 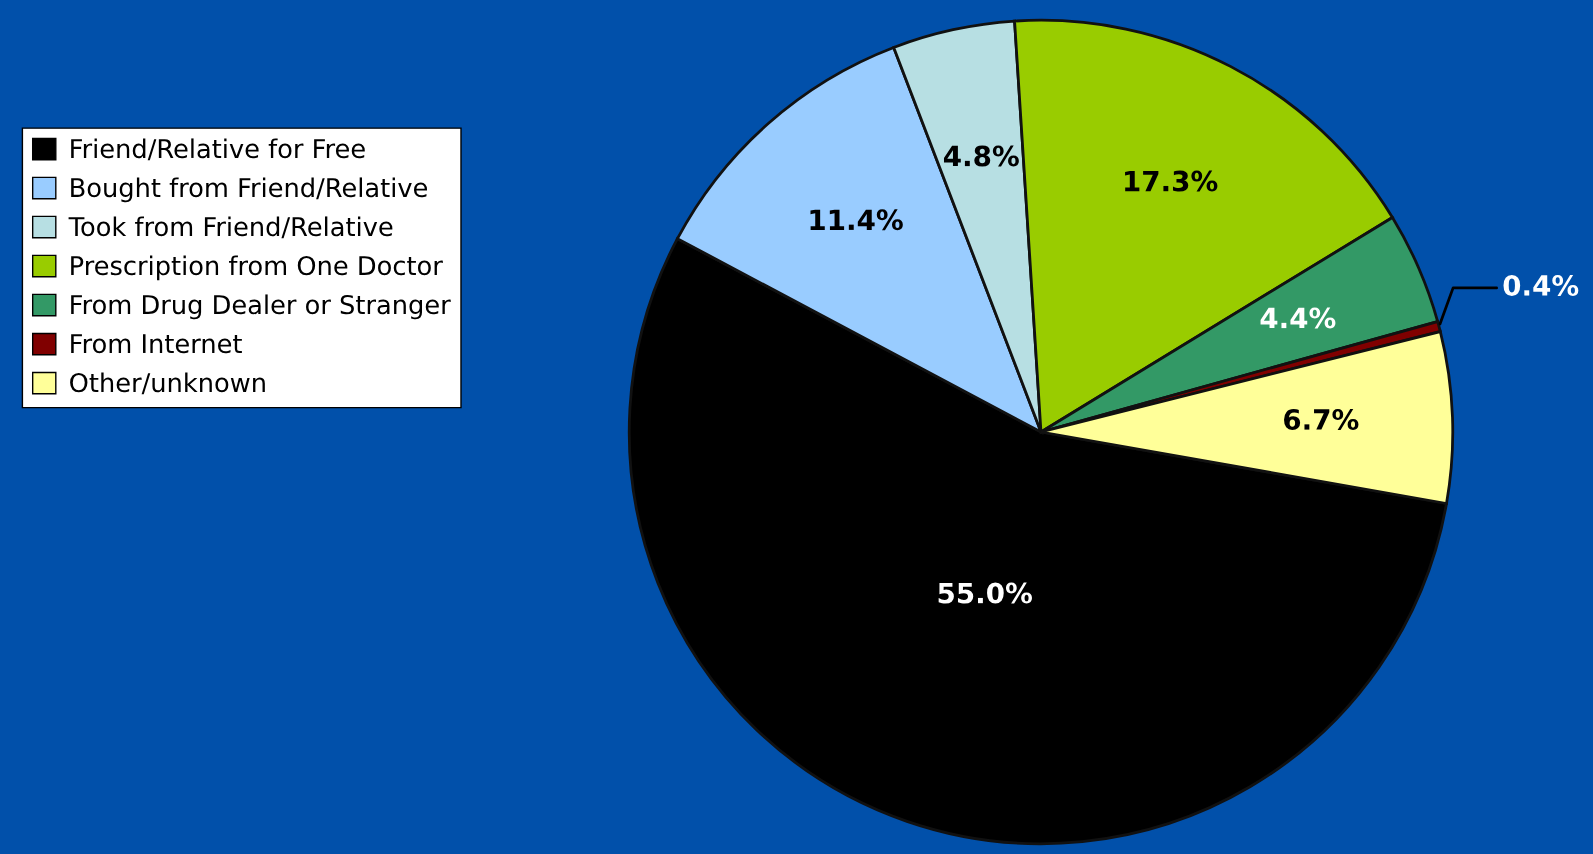 What do you see at coordinates (1541, 285) in the screenshot?
I see `data-label: 0.4%` at bounding box center [1541, 285].